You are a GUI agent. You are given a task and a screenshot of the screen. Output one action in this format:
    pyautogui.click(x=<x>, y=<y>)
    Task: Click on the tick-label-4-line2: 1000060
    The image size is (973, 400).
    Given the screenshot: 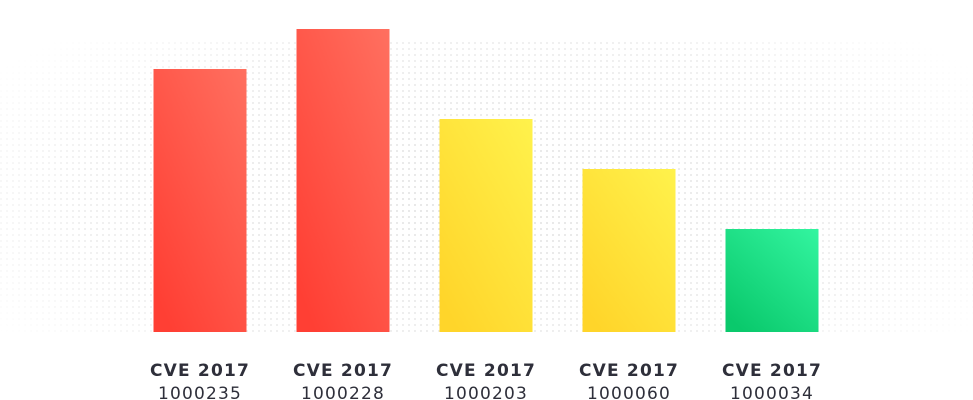 What is the action you would take?
    pyautogui.click(x=629, y=392)
    